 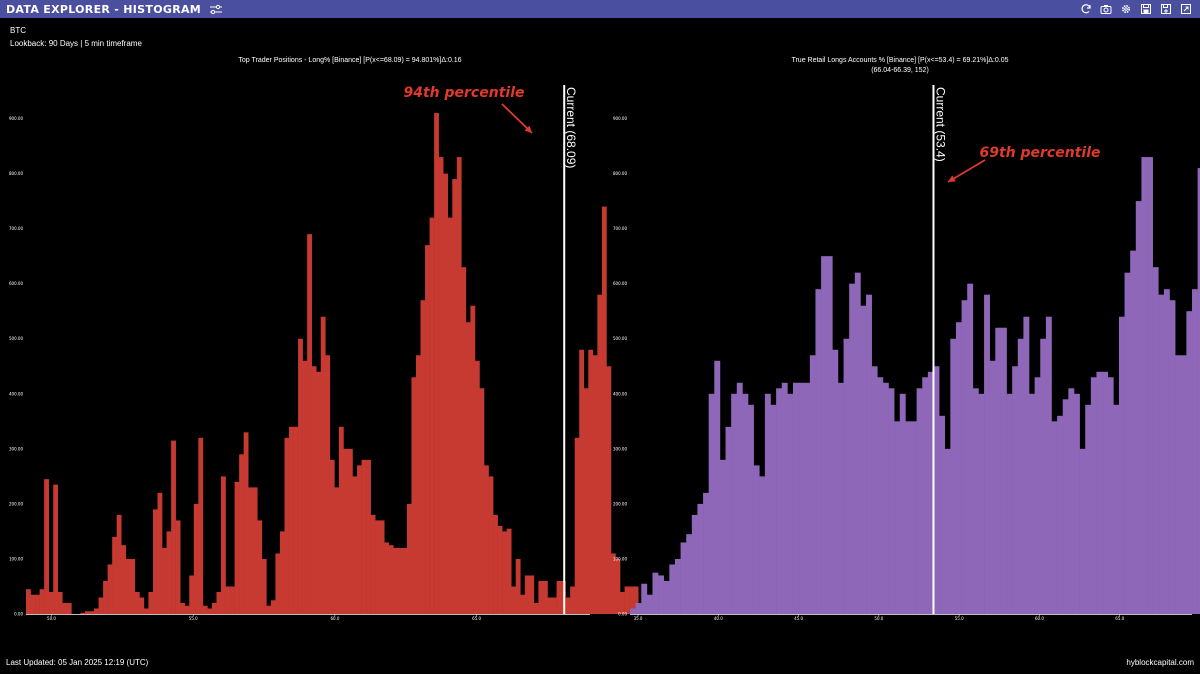 I want to click on x-tick-label: 35.0, so click(x=638, y=618).